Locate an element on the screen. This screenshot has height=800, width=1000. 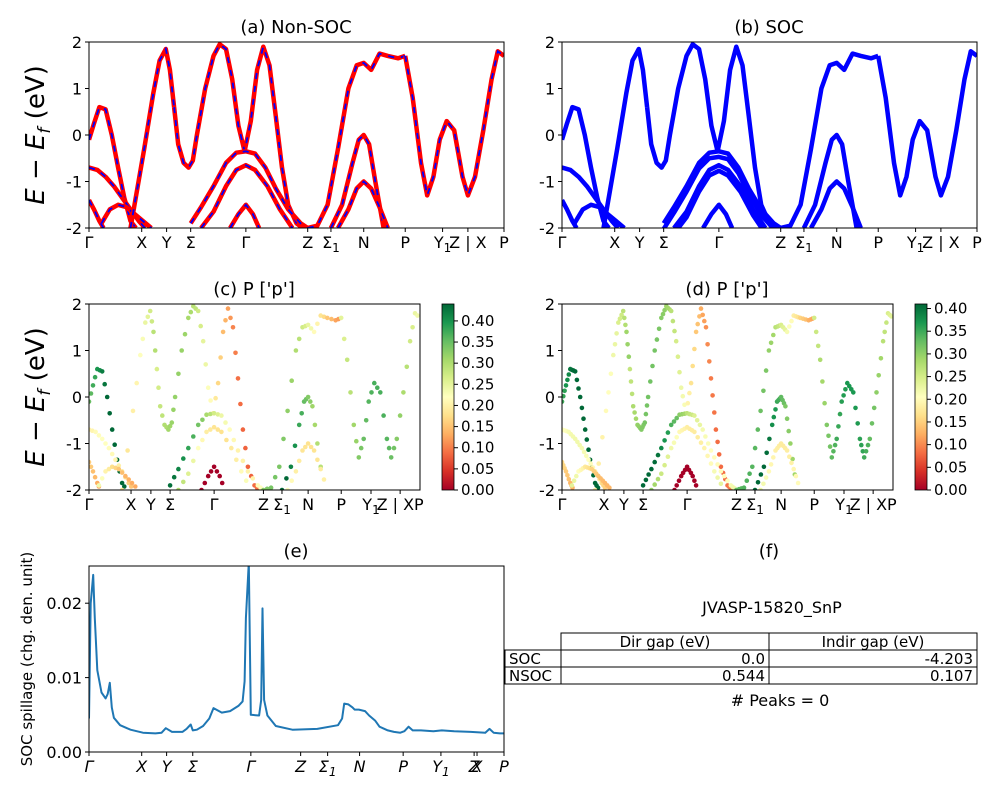
panel-a-yticks: -2 -1 0 1 2 is located at coordinates (77, 135).